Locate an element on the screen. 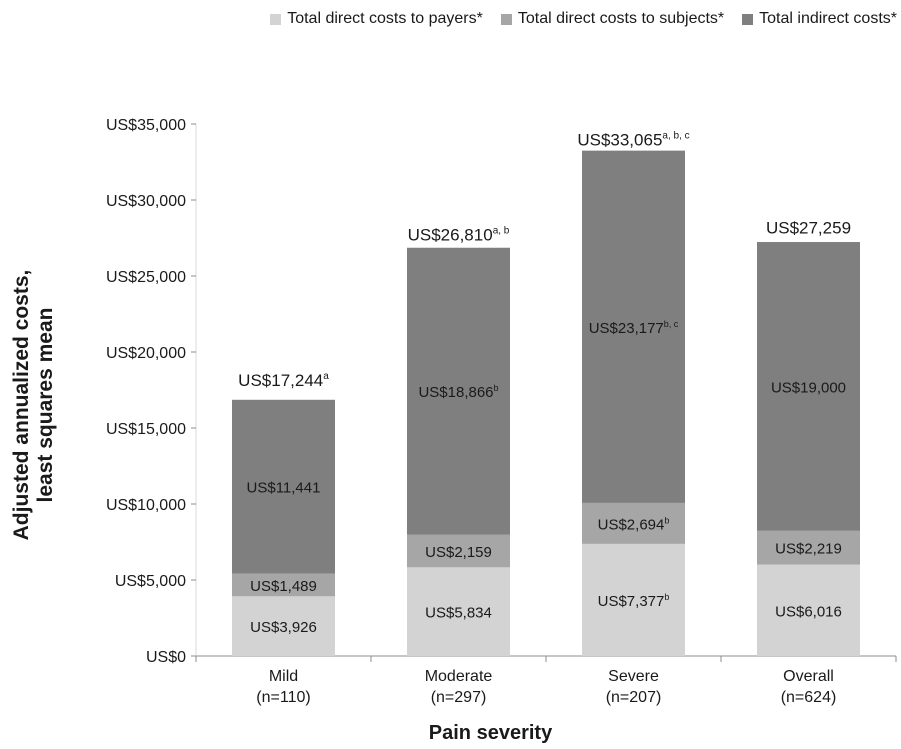 This screenshot has height=749, width=901. x-tick-label: Overall is located at coordinates (808, 676).